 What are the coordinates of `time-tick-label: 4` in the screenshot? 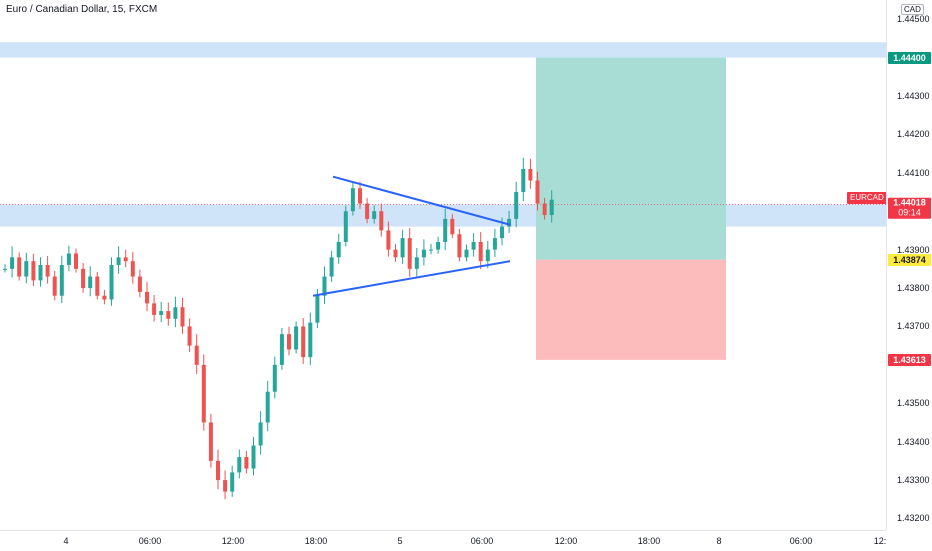 It's located at (66, 541).